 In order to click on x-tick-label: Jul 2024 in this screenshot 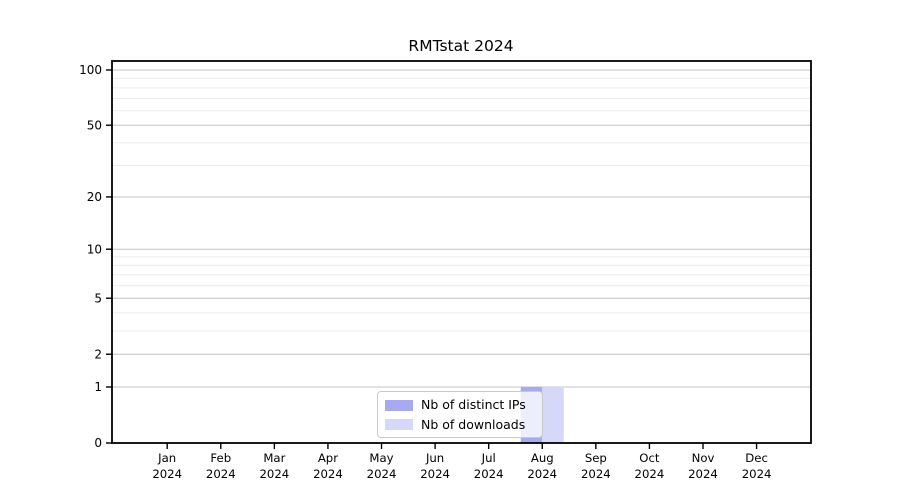, I will do `click(489, 466)`.